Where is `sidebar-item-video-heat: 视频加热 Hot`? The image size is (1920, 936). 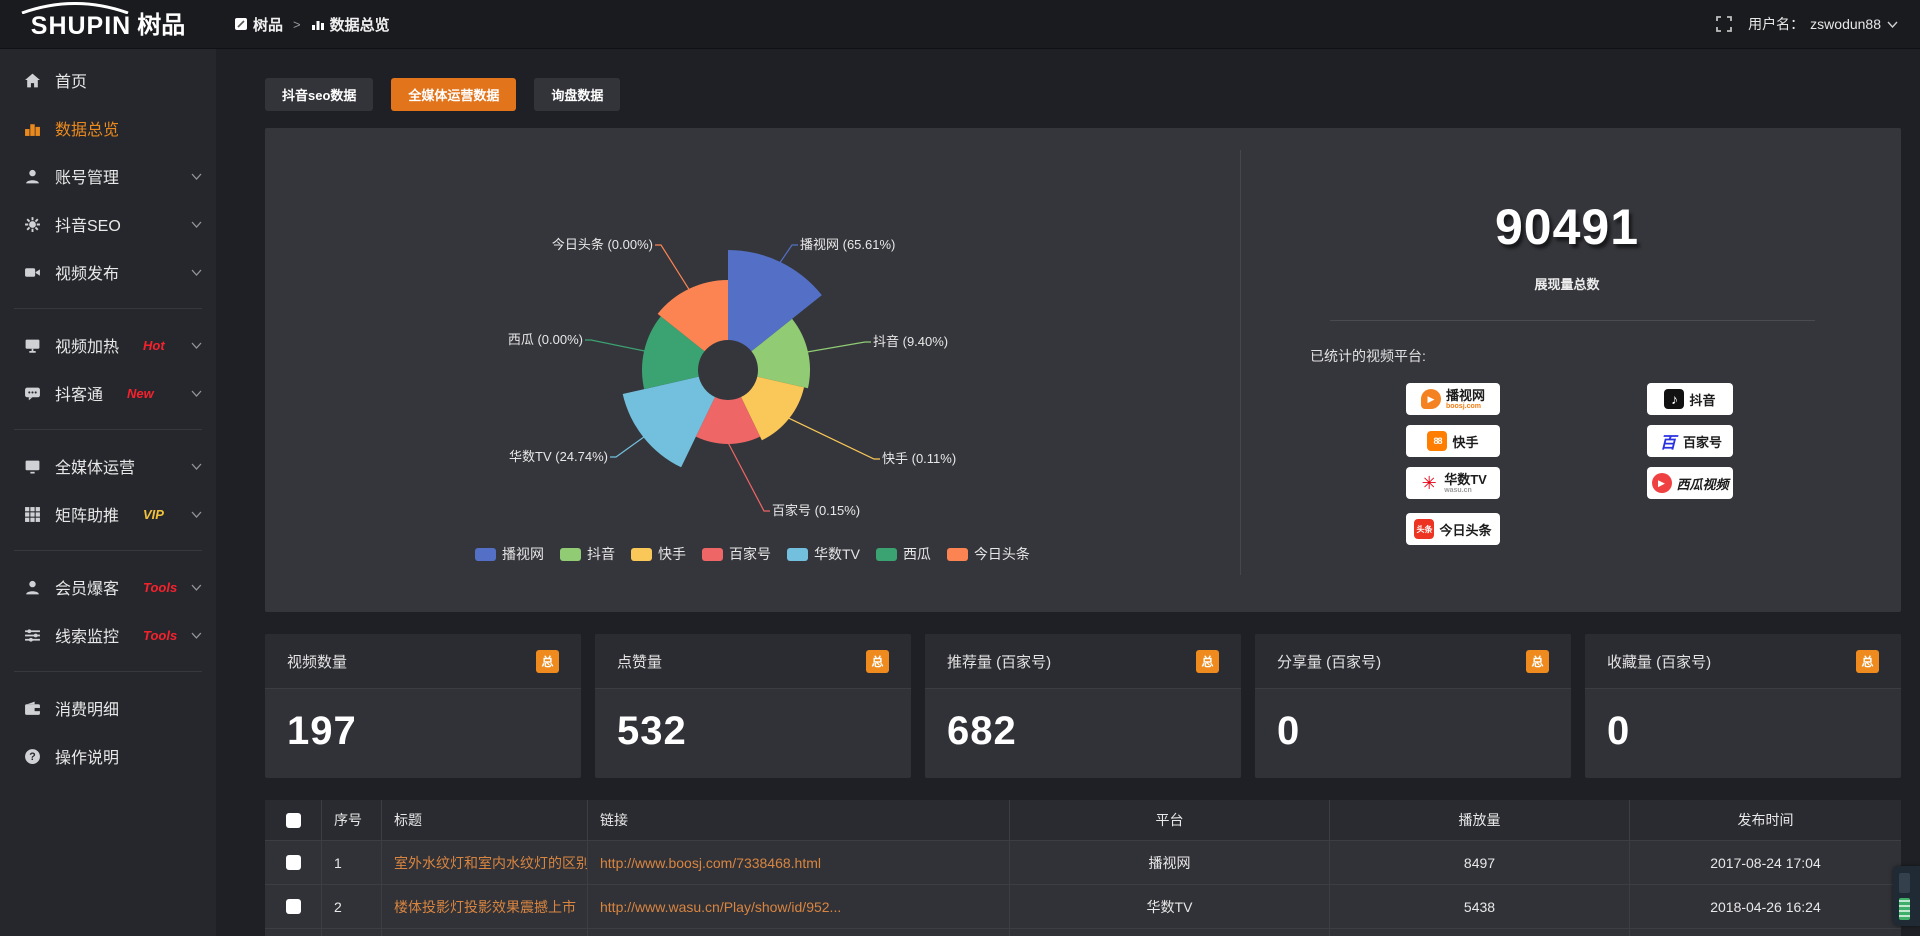
sidebar-item-video-heat: 视频加热 Hot is located at coordinates (108, 345).